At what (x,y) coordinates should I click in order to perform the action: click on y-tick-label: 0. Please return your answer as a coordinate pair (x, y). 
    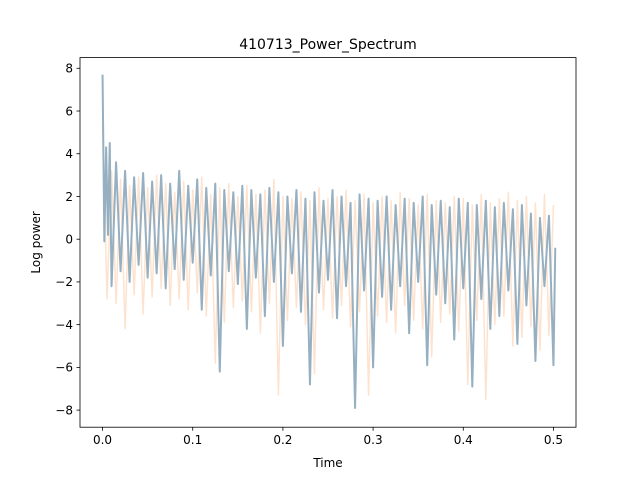
    Looking at the image, I should click on (69, 239).